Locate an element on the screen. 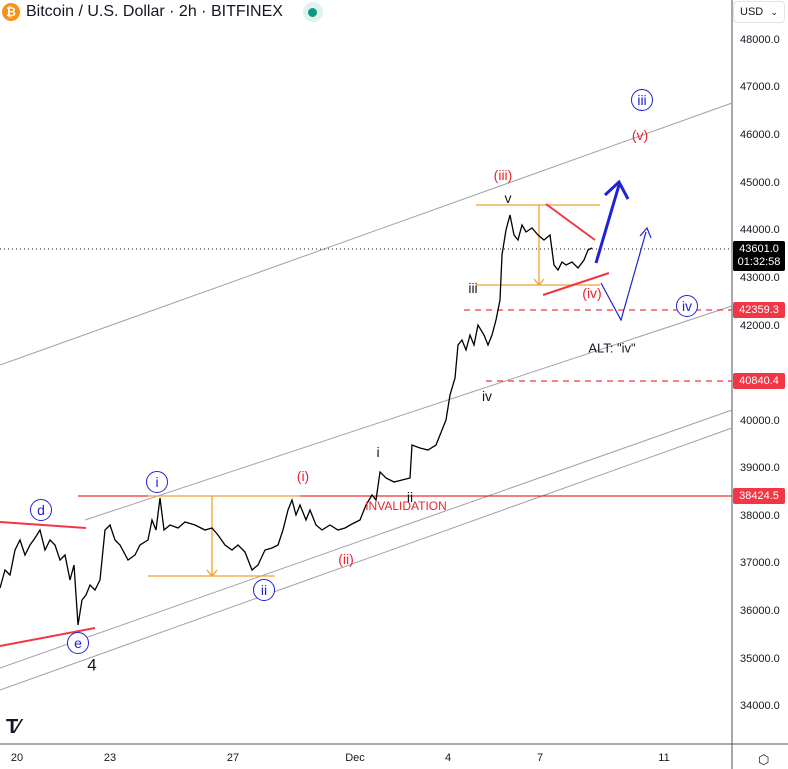 The image size is (788, 769). currency-selector: USD ⌄ is located at coordinates (759, 12).